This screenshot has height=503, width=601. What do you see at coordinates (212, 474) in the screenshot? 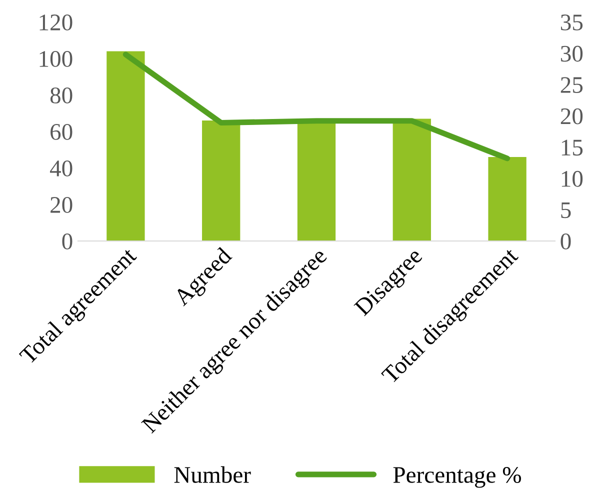
I see `legend-label: Number` at bounding box center [212, 474].